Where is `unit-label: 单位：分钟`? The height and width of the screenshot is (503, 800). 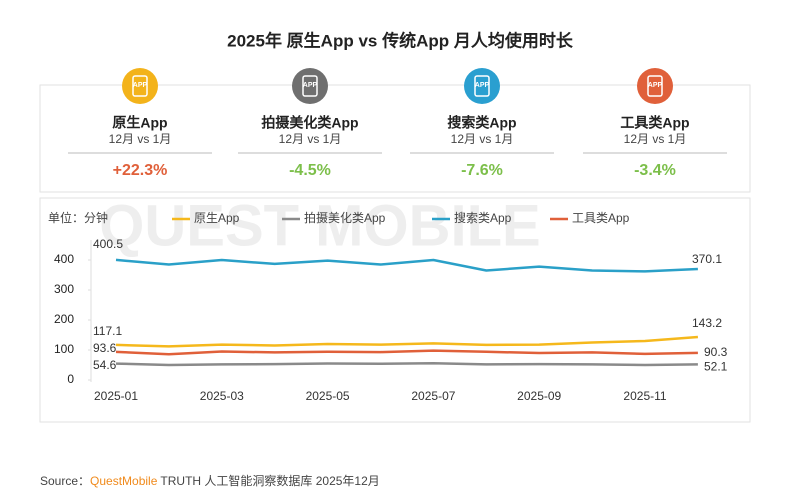 unit-label: 单位：分钟 is located at coordinates (78, 217).